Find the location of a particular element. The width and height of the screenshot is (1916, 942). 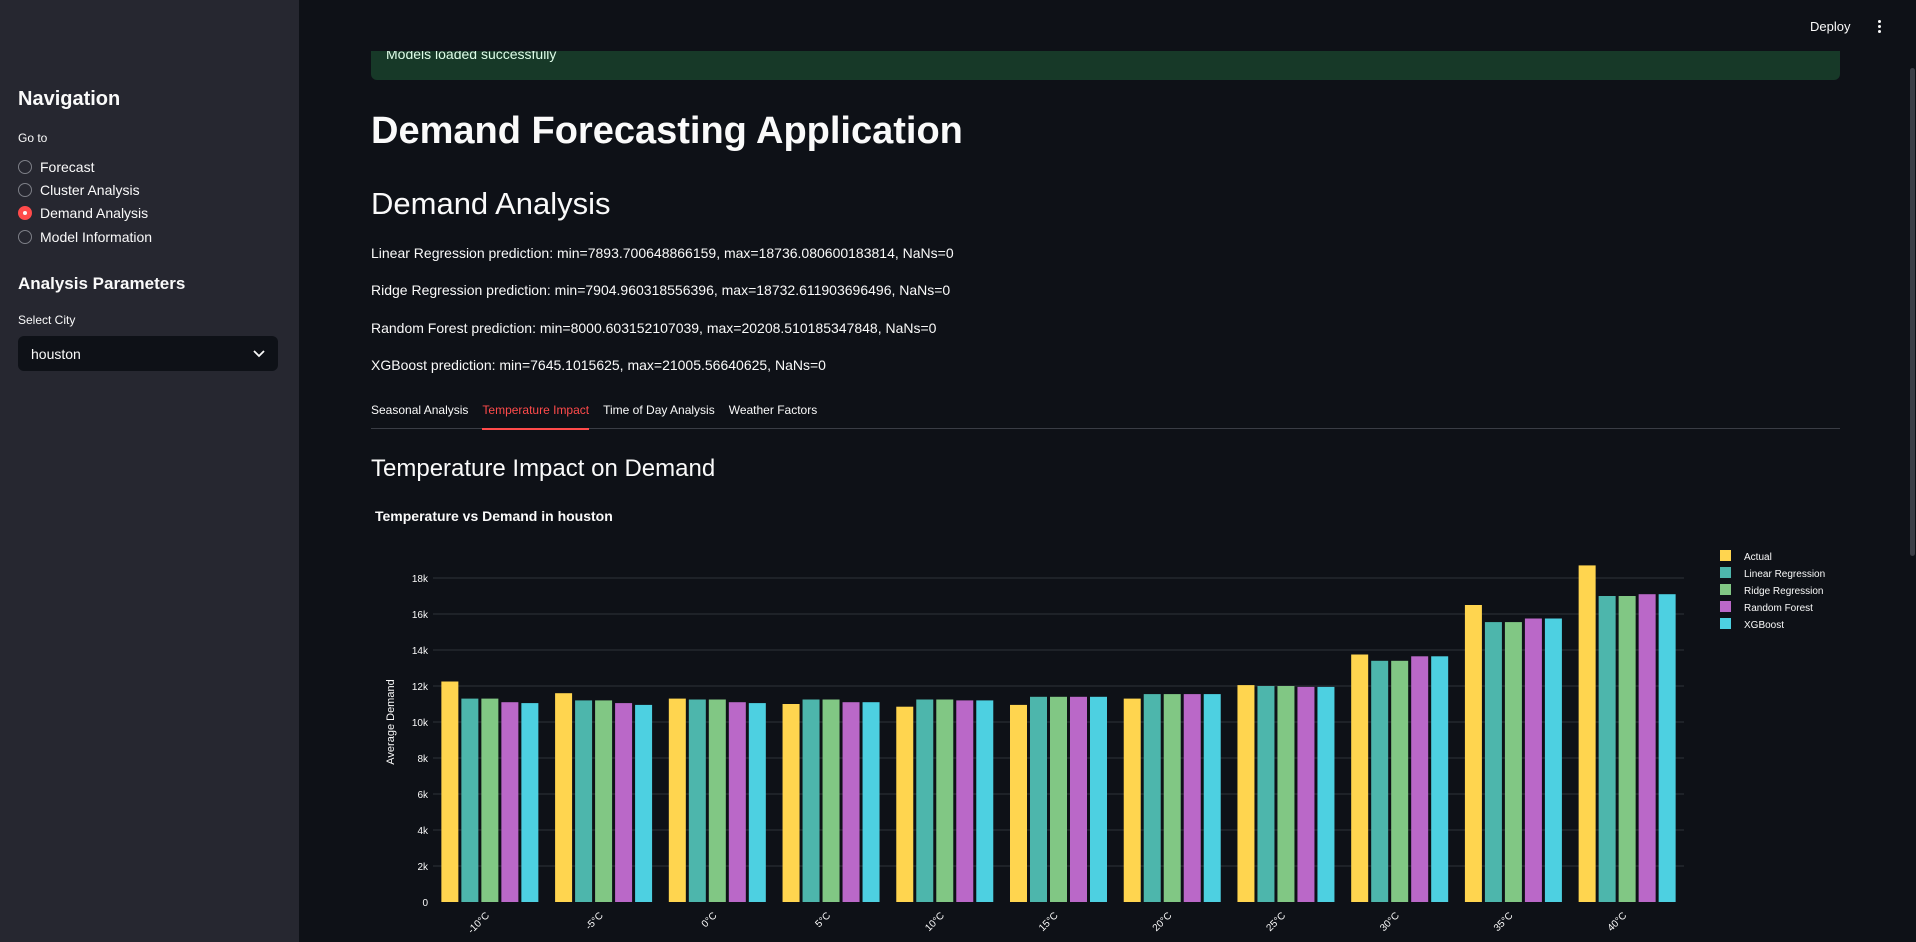

legend-label: Random Forest is located at coordinates (1778, 608).